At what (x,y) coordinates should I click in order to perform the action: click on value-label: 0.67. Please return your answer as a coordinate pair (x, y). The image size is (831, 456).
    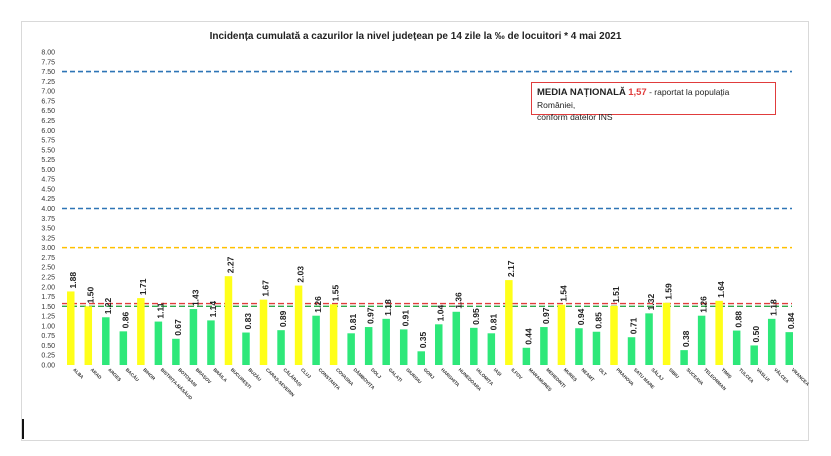
    Looking at the image, I should click on (178, 327).